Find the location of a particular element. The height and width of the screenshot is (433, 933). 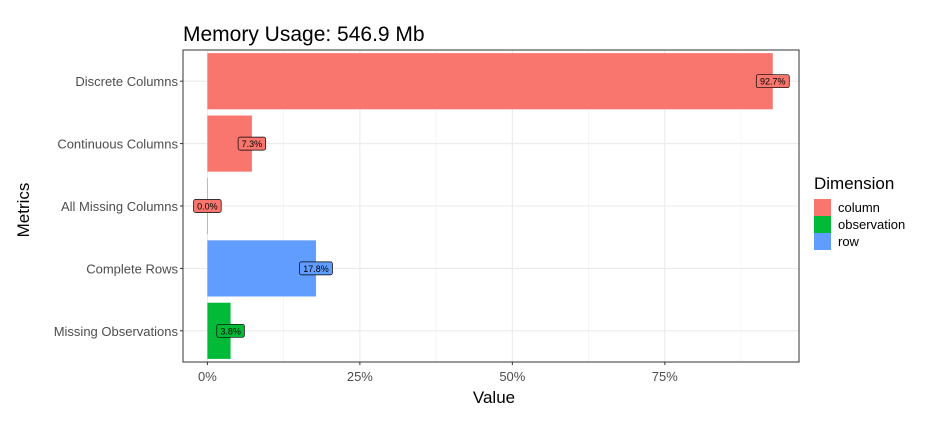

data-label: 92.7% is located at coordinates (773, 82).